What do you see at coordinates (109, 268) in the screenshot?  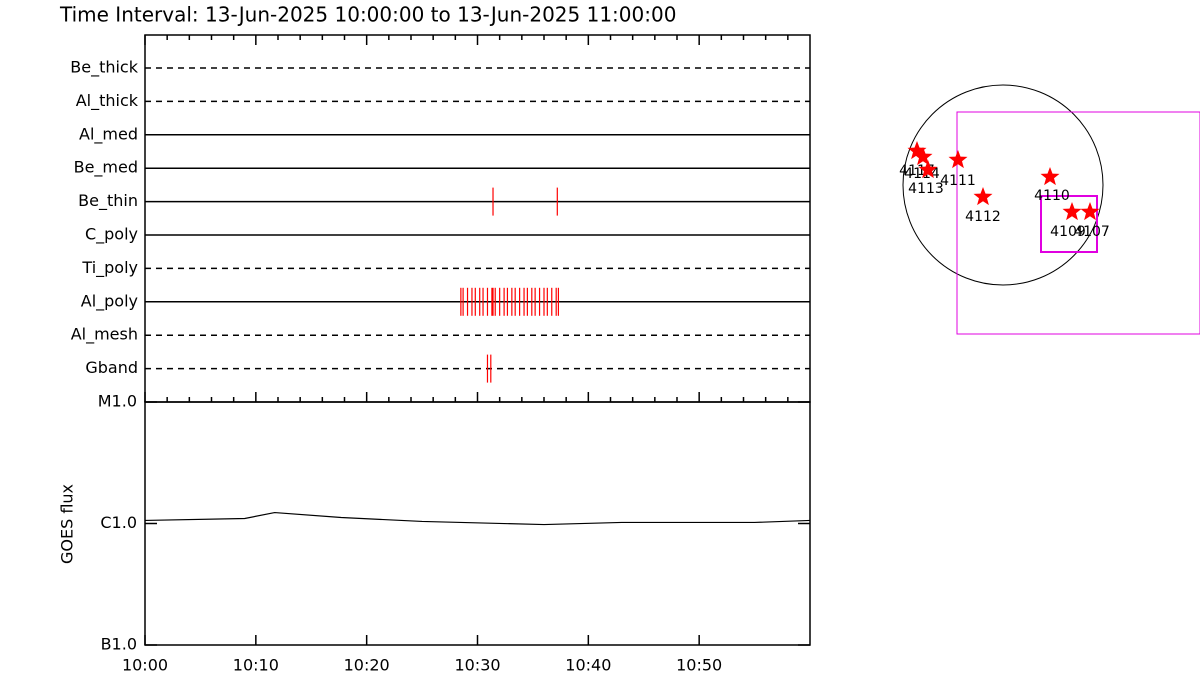 I see `row-label: Ti_poly` at bounding box center [109, 268].